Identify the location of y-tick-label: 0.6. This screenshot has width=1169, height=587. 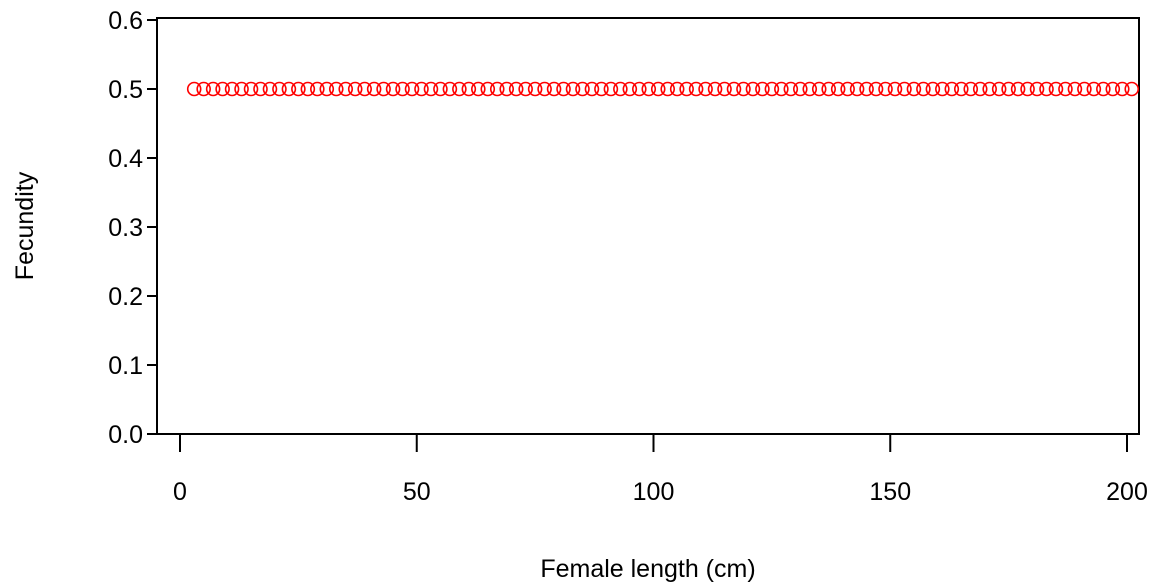
(125, 21).